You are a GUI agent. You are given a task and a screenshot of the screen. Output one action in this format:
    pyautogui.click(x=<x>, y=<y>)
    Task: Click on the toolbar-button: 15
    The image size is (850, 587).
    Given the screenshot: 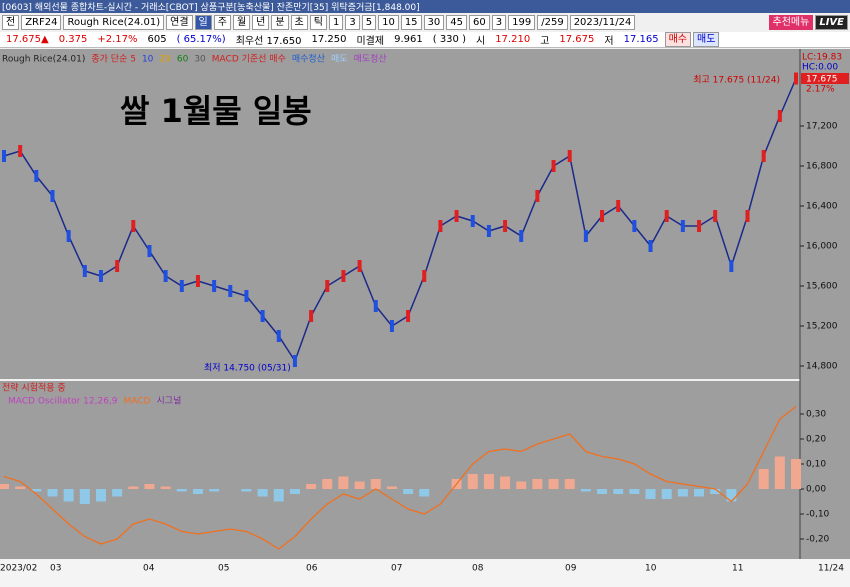 What is the action you would take?
    pyautogui.click(x=411, y=22)
    